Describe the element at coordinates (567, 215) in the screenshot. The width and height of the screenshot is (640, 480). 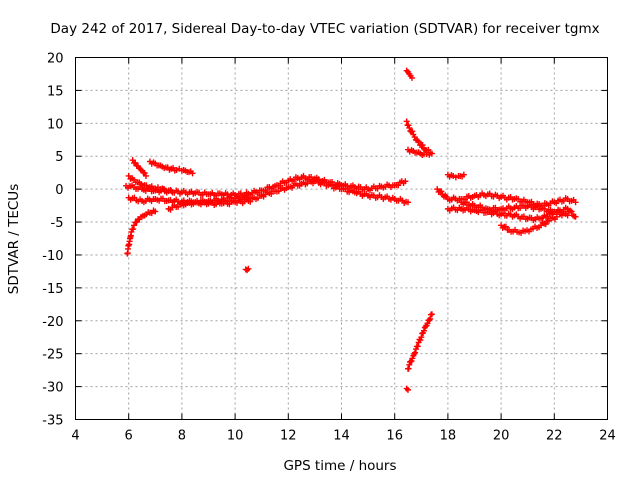
I see `data-point-right-cross-arc` at that location.